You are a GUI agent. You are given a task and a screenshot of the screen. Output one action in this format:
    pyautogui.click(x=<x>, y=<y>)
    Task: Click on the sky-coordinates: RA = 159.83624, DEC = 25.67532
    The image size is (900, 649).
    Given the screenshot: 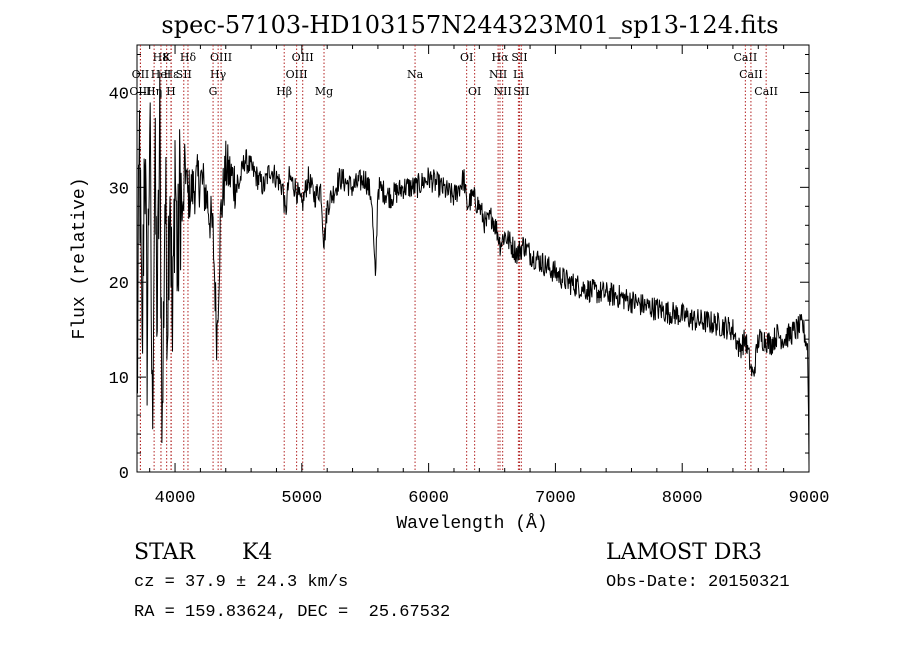 What is the action you would take?
    pyautogui.click(x=292, y=612)
    